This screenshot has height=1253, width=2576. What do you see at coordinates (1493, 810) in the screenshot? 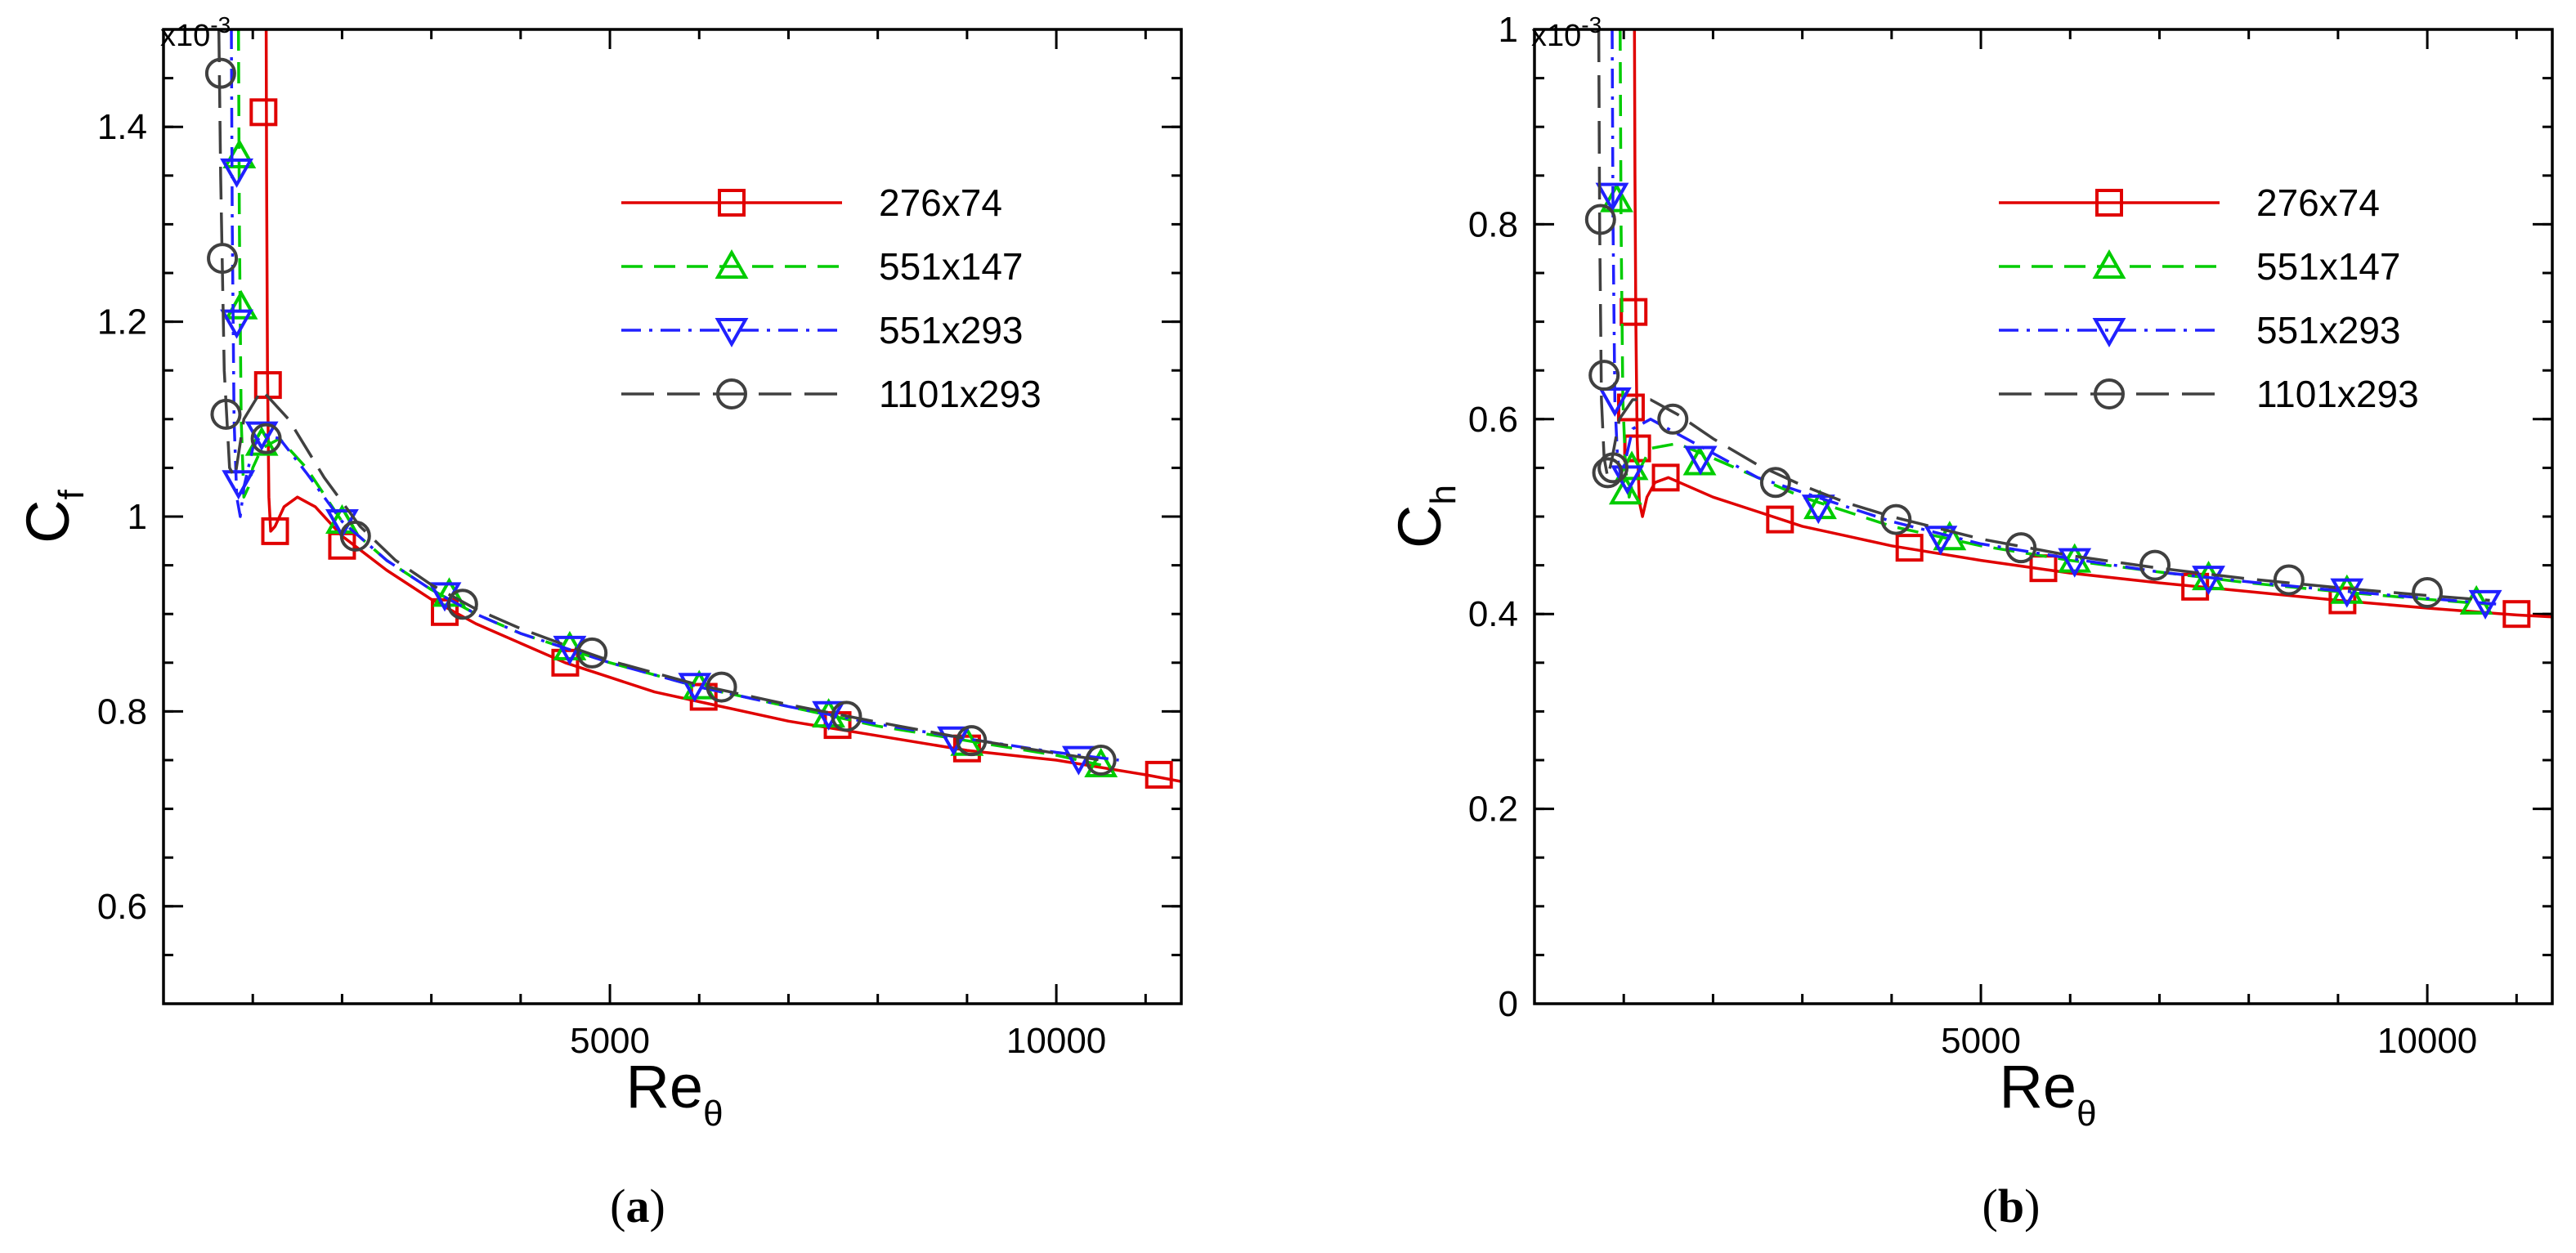
I see `y-tick-label: 0.2` at bounding box center [1493, 810].